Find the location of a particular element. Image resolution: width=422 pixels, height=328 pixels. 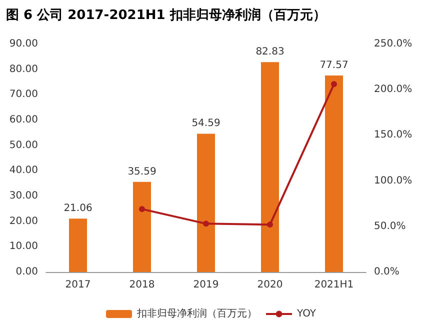

y2-tick-label: 50.0% is located at coordinates (390, 226).